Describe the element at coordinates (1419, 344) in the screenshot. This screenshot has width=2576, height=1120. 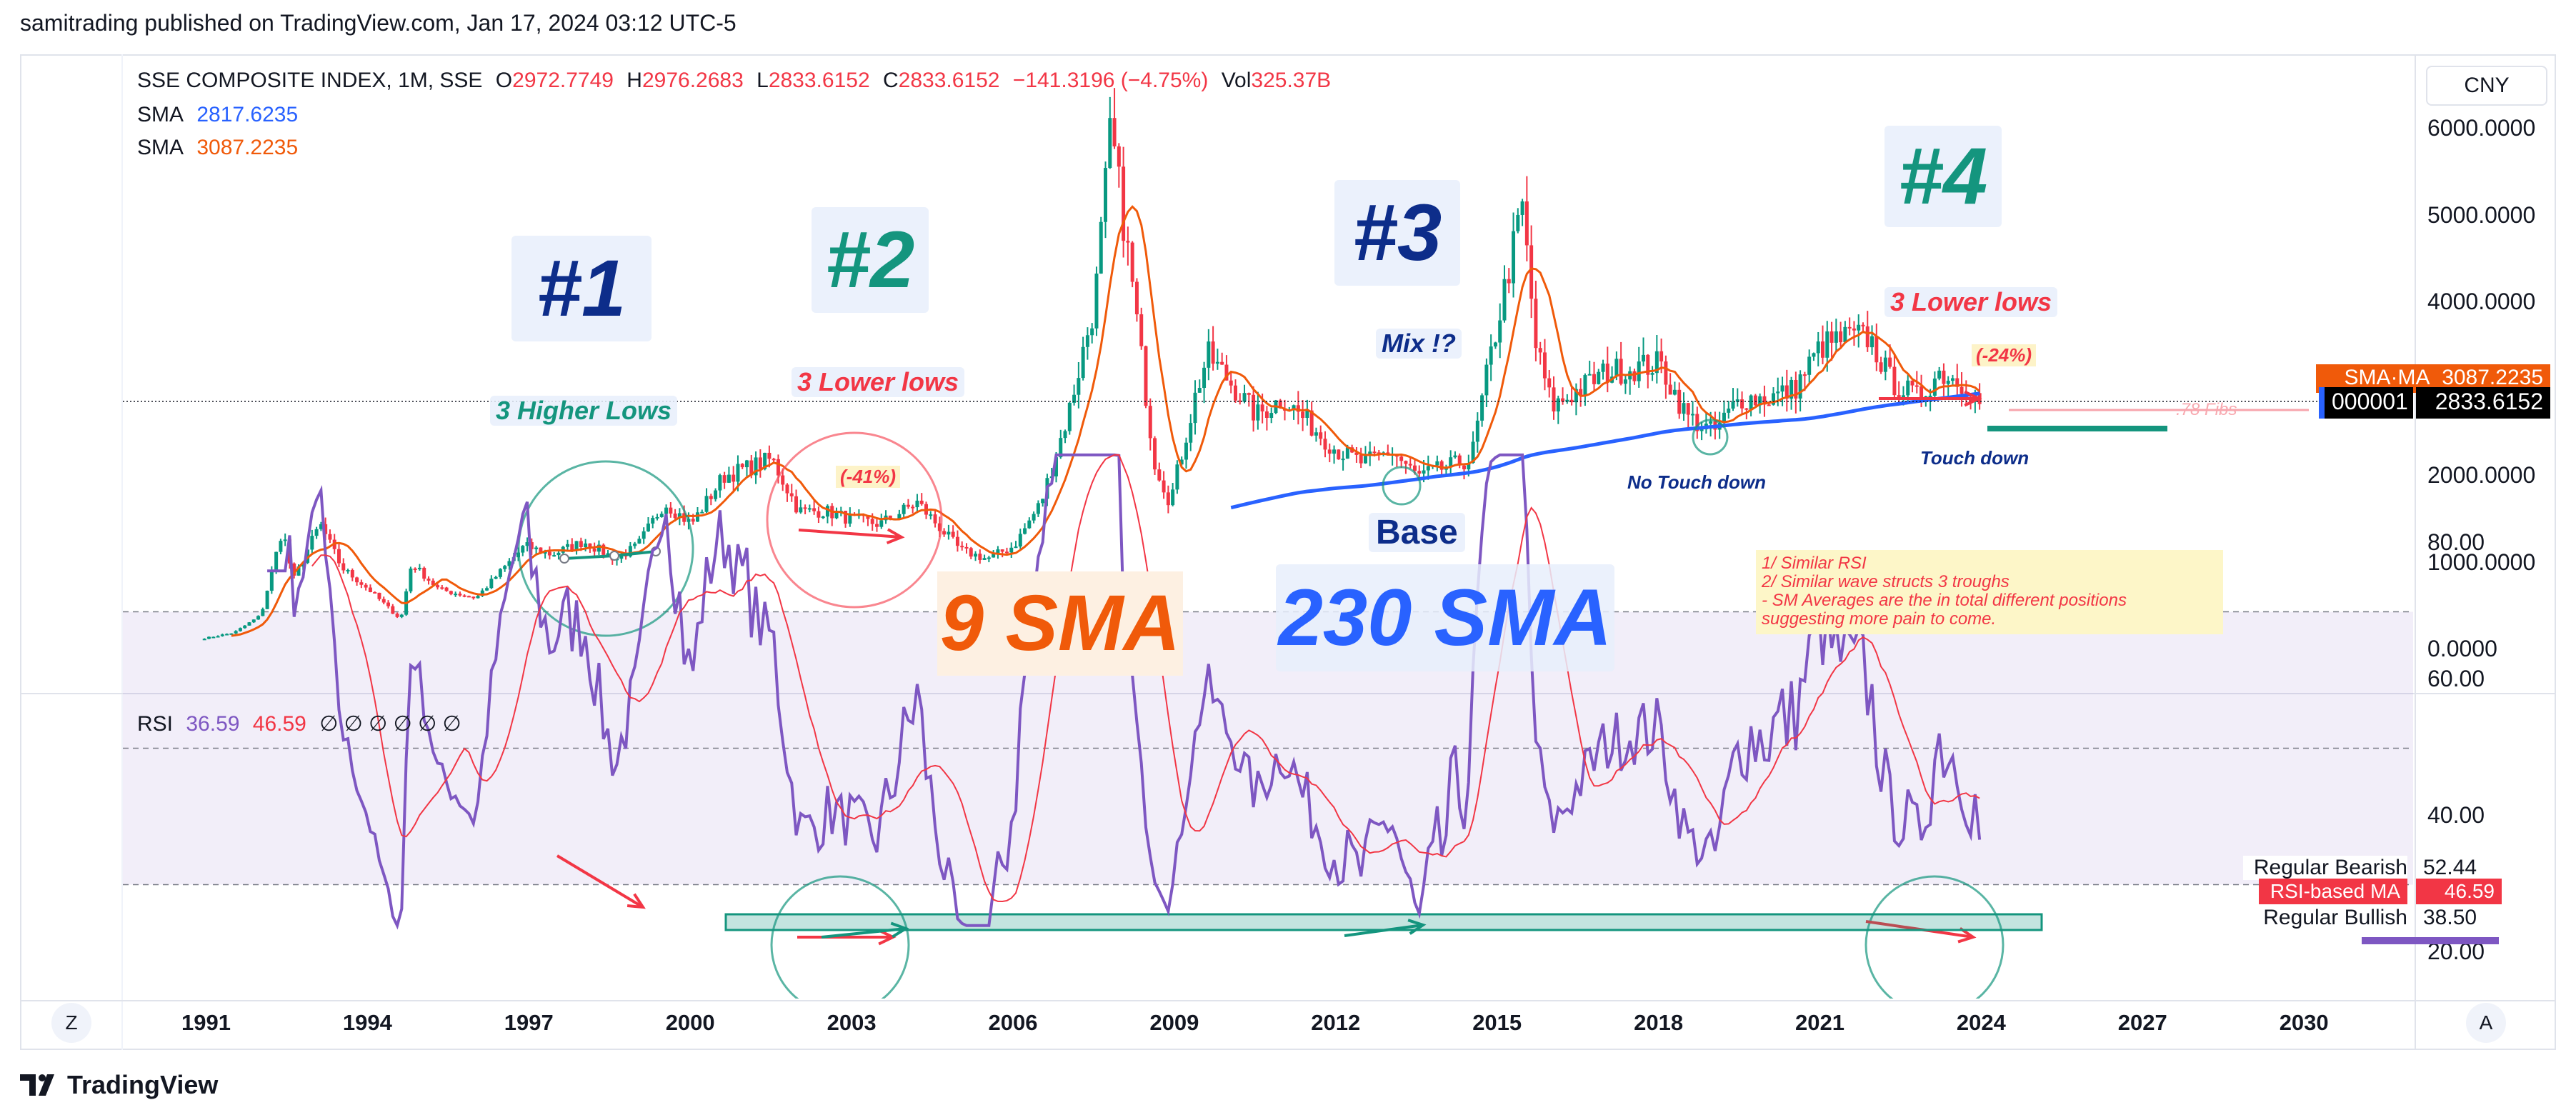
I see `mix-label: Mix !?` at that location.